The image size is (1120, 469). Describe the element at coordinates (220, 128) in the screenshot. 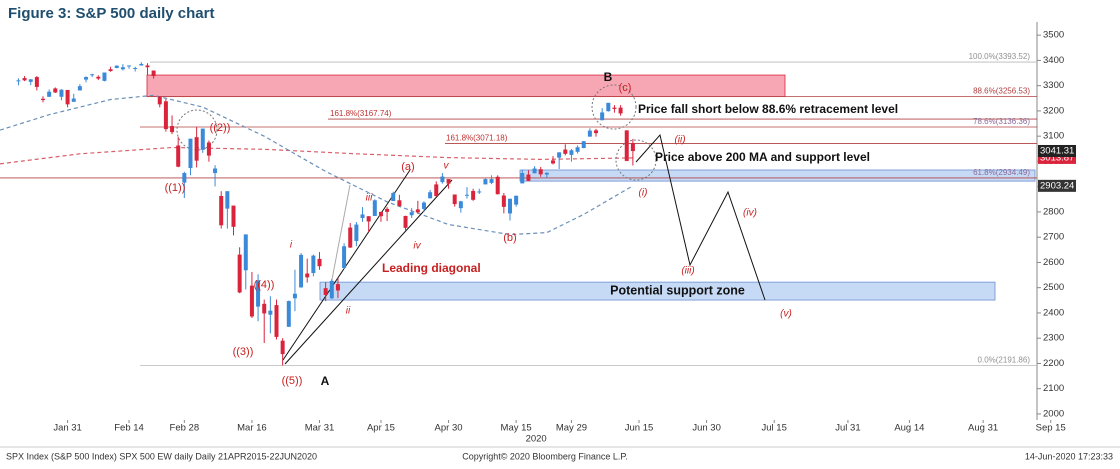

I see `annotation: ((2))` at that location.